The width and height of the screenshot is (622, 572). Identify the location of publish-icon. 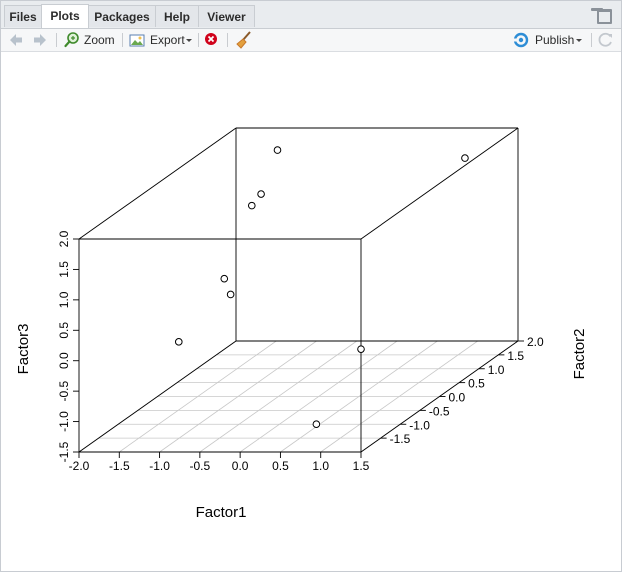
(521, 40).